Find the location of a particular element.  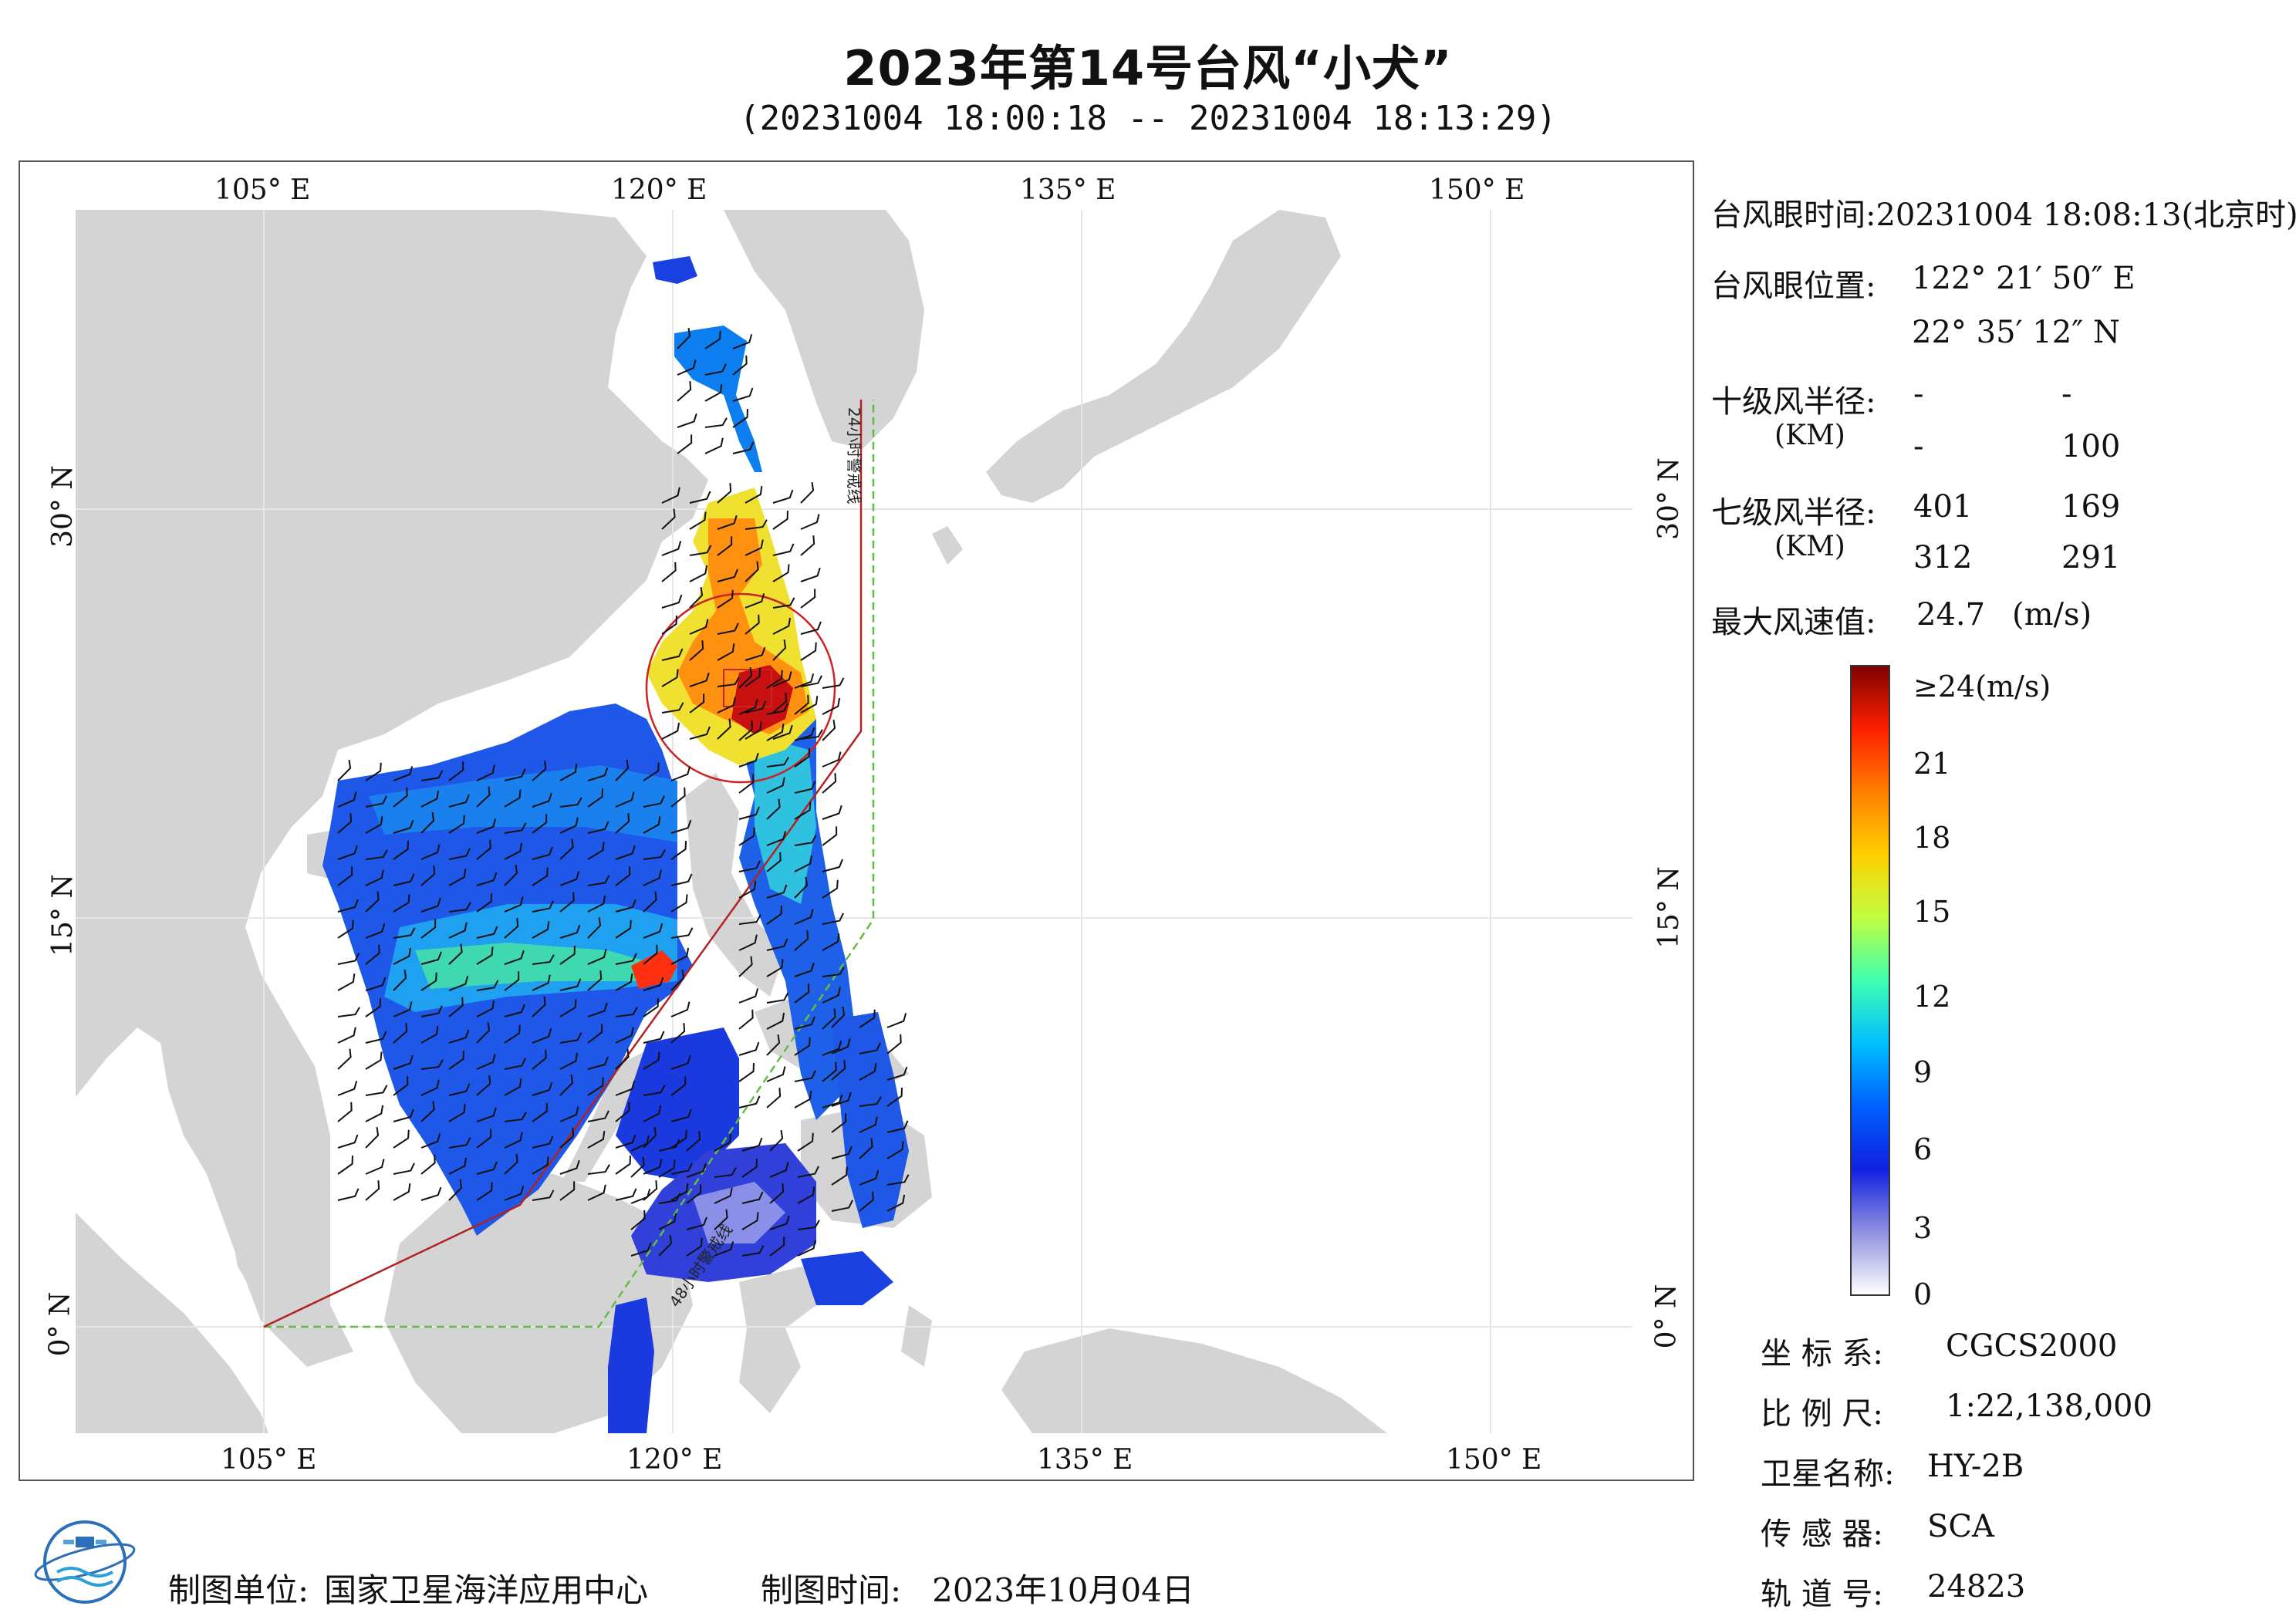

production-date-label: 制图时间: is located at coordinates (831, 1590).